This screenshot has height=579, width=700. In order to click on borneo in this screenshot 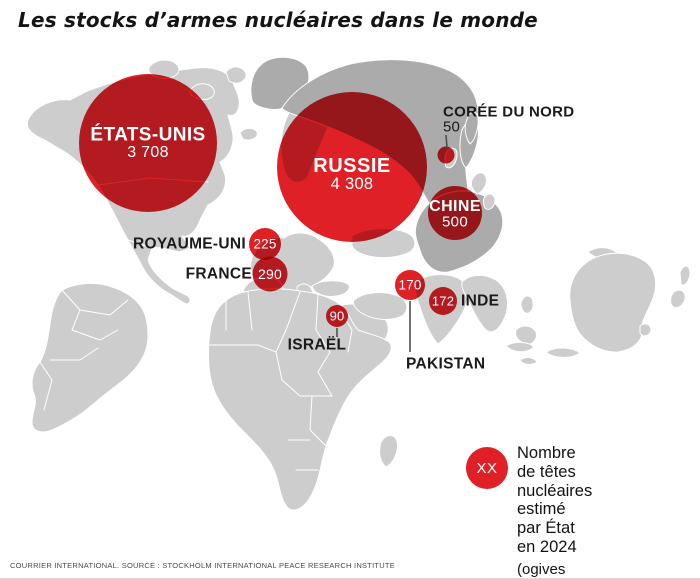, I will do `click(526, 335)`.